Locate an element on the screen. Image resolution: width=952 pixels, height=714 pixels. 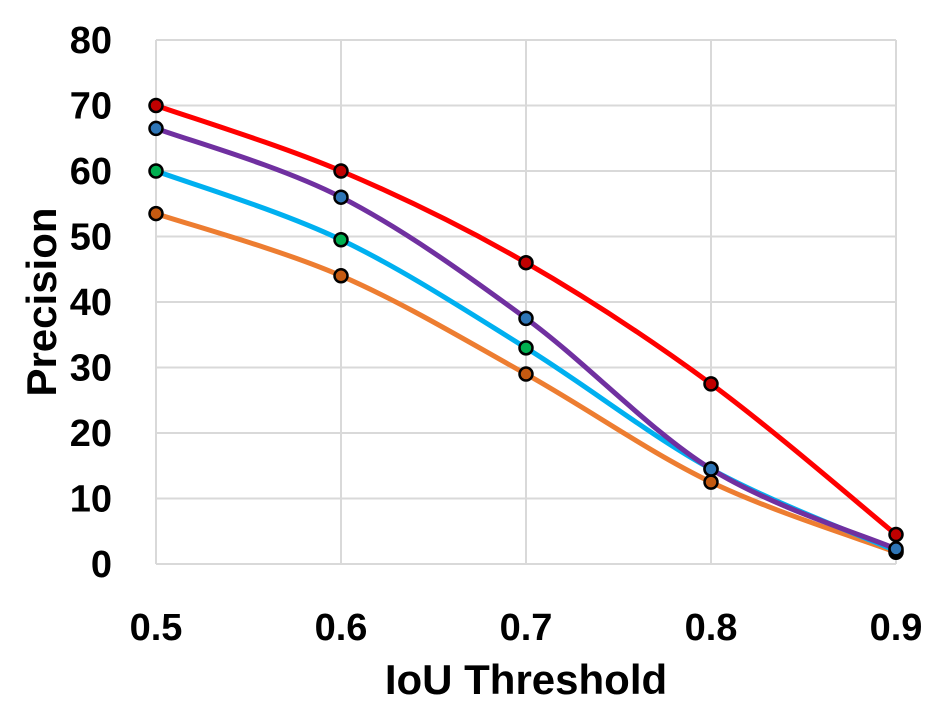
x-tick-label: 0.7 is located at coordinates (526, 628).